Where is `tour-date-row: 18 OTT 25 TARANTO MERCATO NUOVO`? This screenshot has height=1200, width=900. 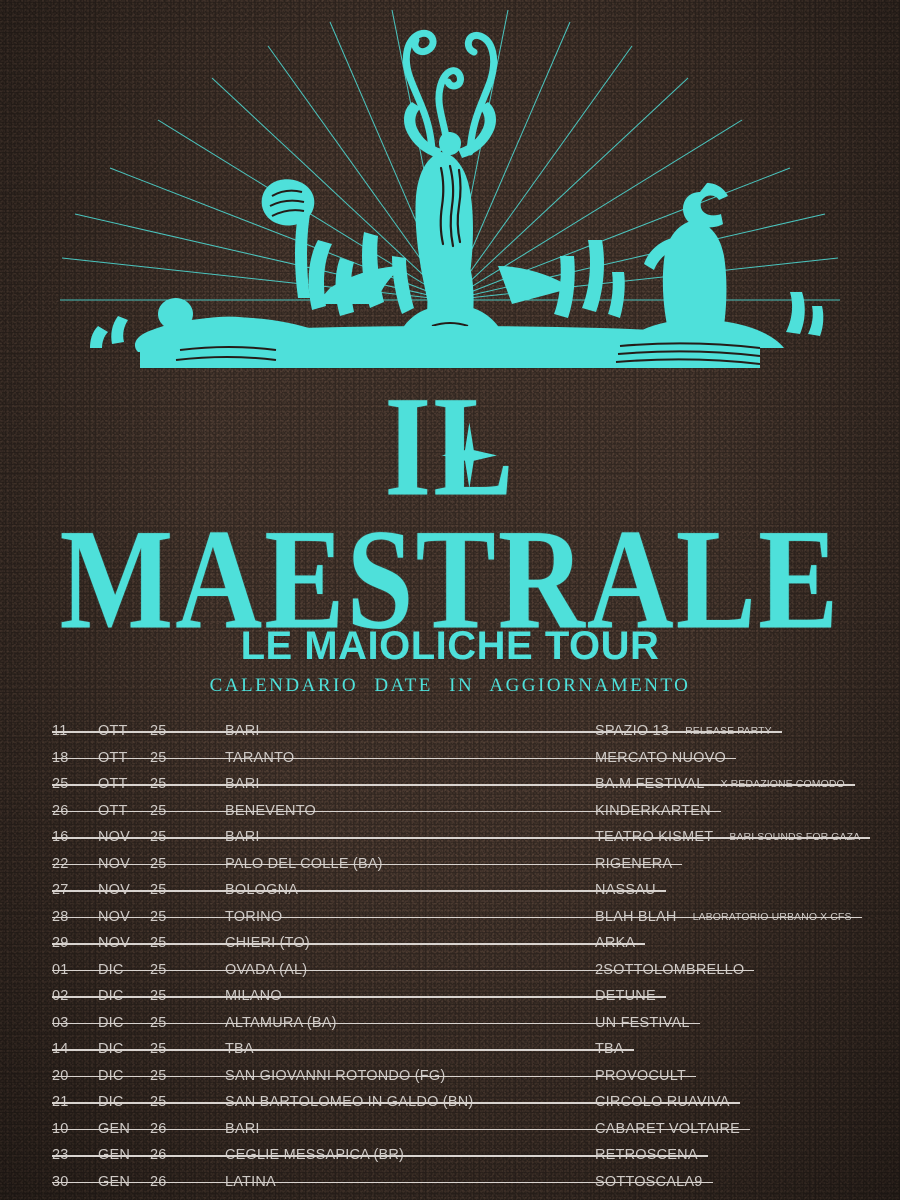 tour-date-row: 18 OTT 25 TARANTO MERCATO NUOVO is located at coordinates (452, 758).